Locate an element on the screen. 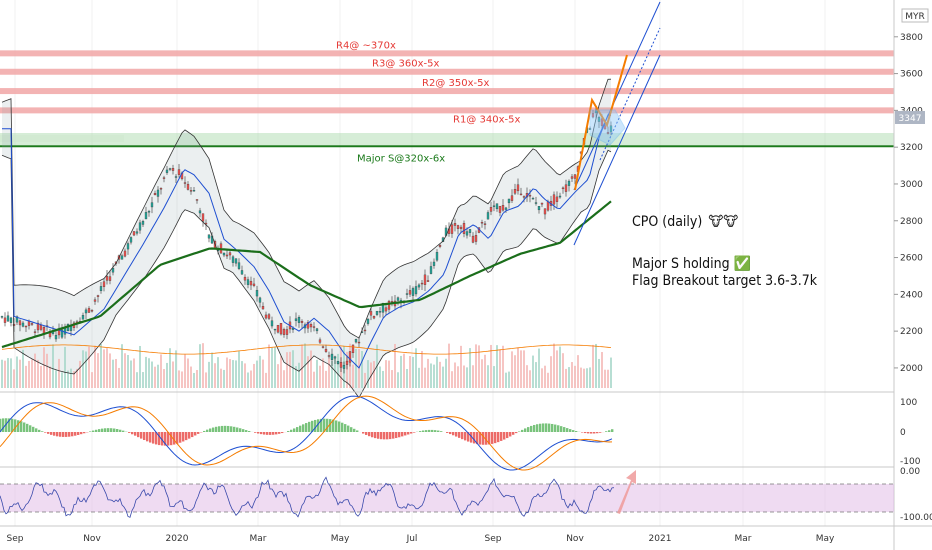 The image size is (932, 550). price-tick-label: 2000 is located at coordinates (911, 369).